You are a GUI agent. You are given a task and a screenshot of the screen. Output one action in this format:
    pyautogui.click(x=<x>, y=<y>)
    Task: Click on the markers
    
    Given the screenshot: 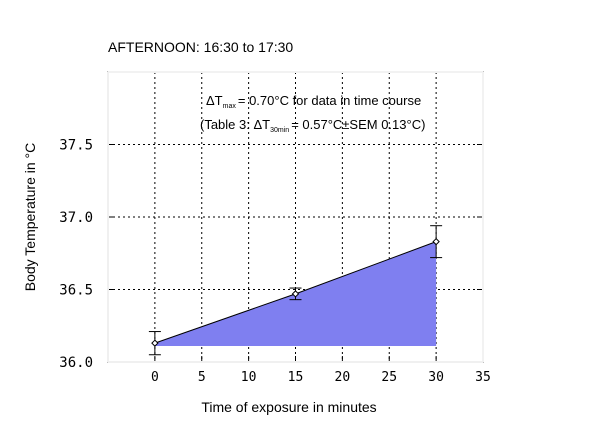 What is the action you would take?
    pyautogui.click(x=295, y=292)
    